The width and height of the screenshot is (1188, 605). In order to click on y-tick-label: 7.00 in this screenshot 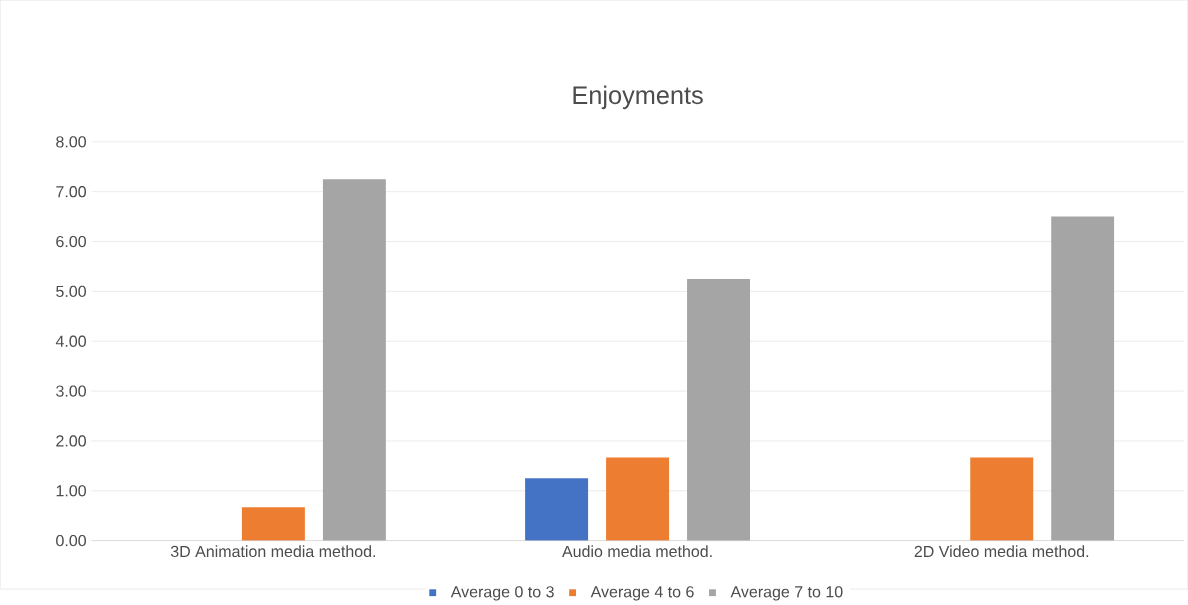, I will do `click(71, 192)`.